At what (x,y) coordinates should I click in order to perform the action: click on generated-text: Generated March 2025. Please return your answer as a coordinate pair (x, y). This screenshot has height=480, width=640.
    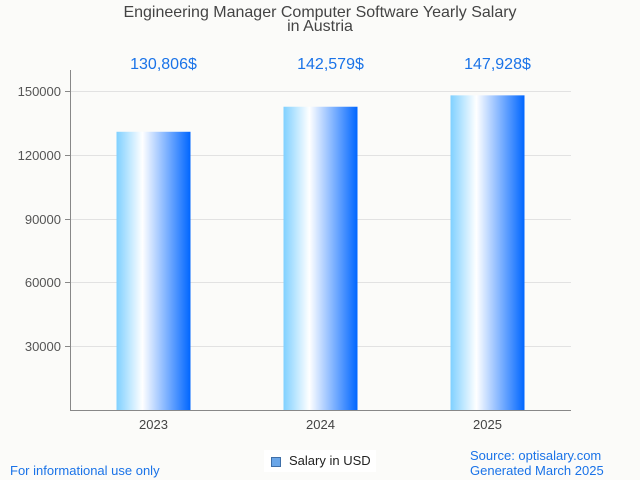
    Looking at the image, I should click on (537, 470).